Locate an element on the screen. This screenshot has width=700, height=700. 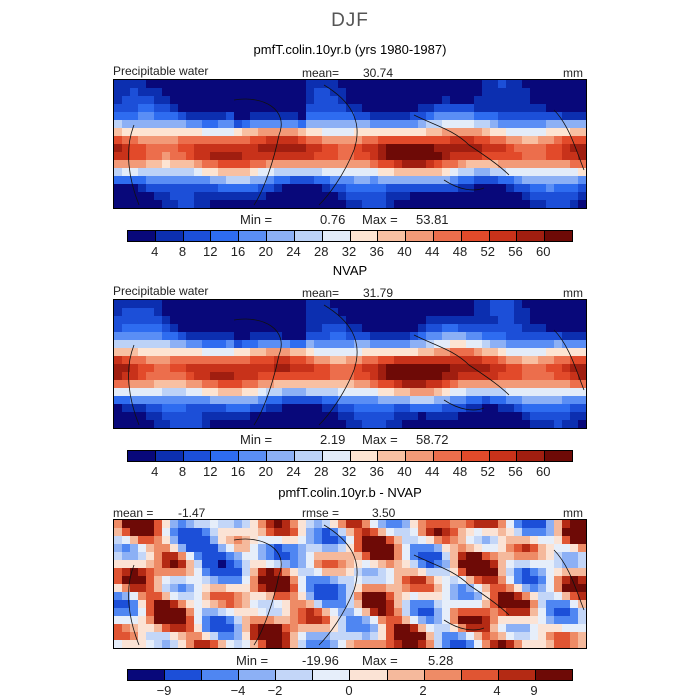
panel2-field is located at coordinates (350, 364).